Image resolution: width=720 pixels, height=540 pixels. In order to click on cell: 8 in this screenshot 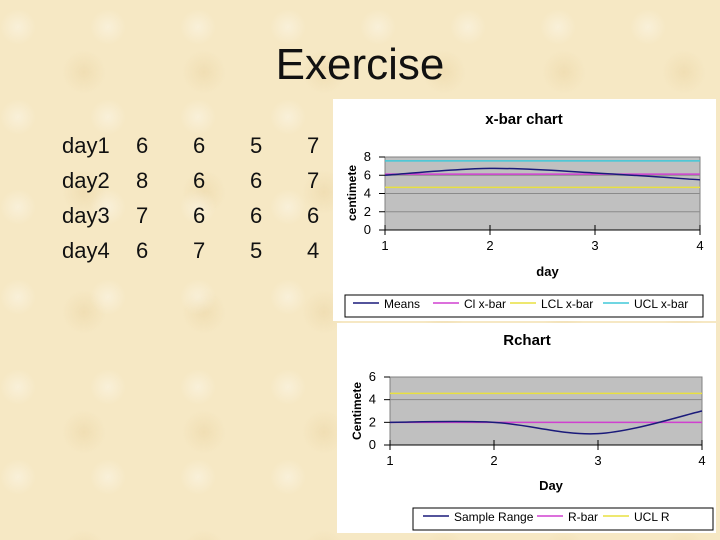, I will do `click(142, 180)`.